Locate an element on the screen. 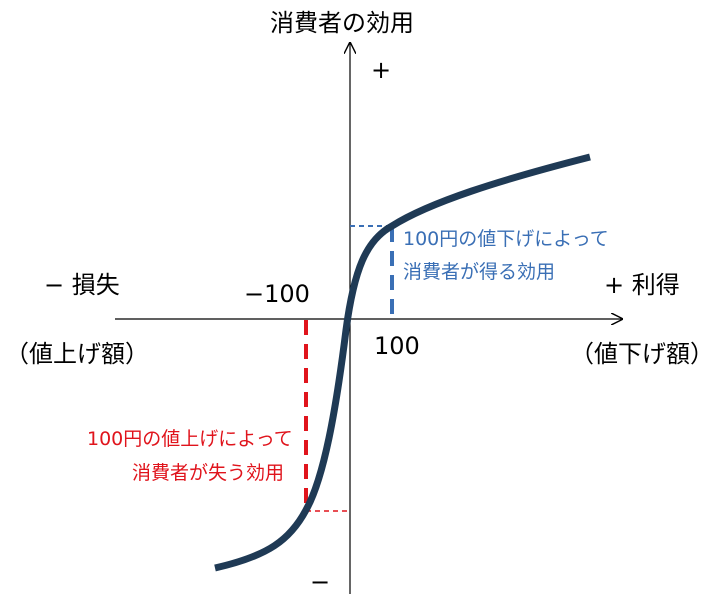 This screenshot has height=598, width=721. y-positive-sign: + is located at coordinates (381, 70).